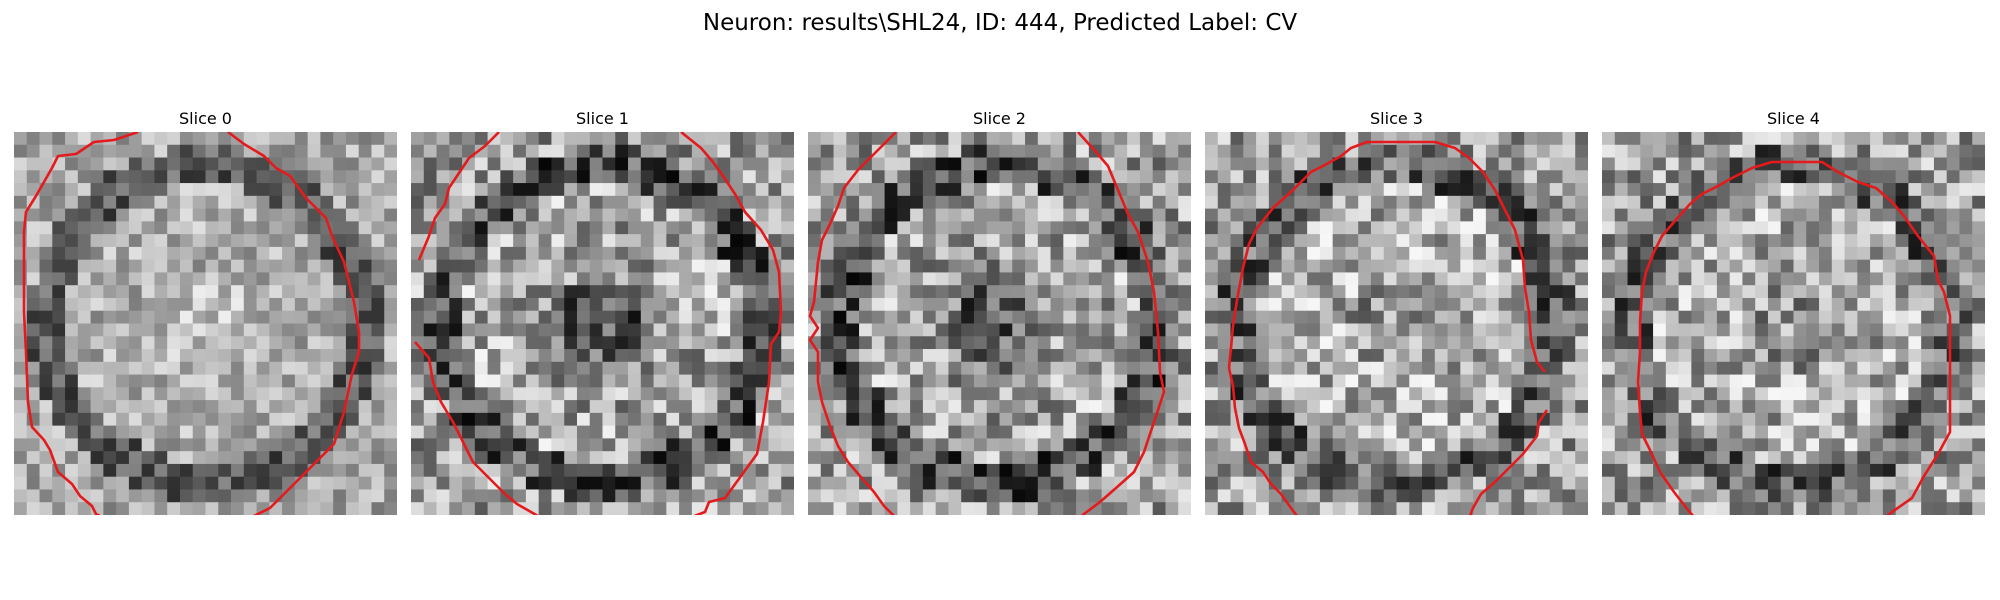 This screenshot has height=600, width=2000. Describe the element at coordinates (205, 118) in the screenshot. I see `slice-title: Slice 0` at that location.